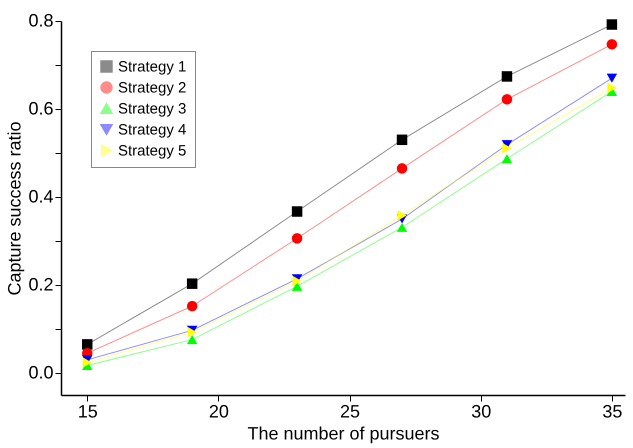 The height and width of the screenshot is (448, 633). I want to click on y-tick-label: 0.2, so click(41, 284).